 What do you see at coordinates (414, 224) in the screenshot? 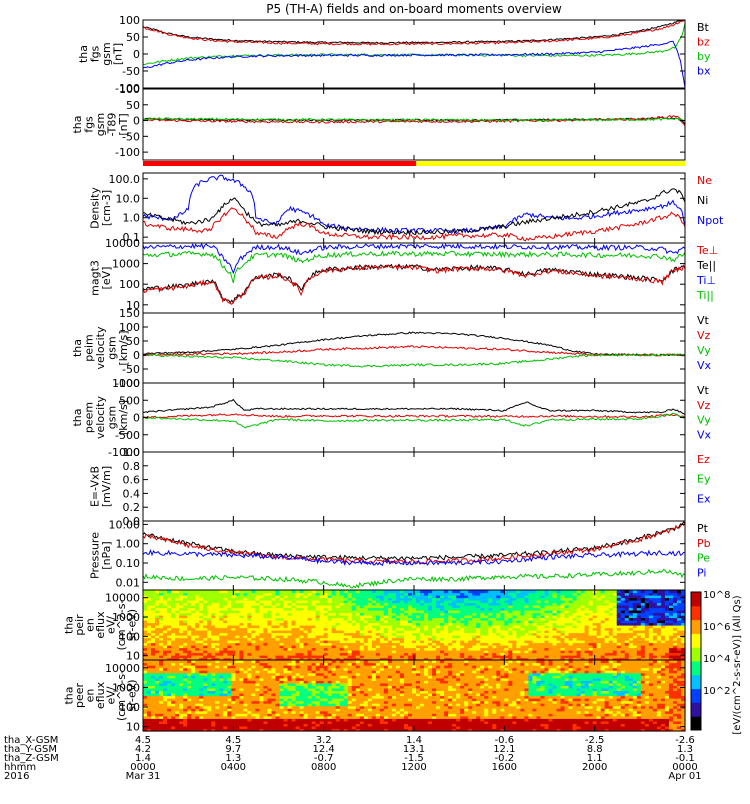
I see `series-density-Ne` at bounding box center [414, 224].